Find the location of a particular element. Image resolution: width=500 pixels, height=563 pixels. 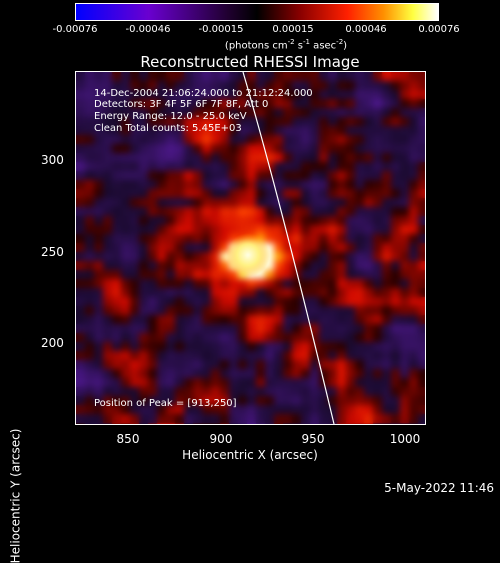

colorbar-units: (photons cm-2 s-1 asec-2) is located at coordinates (286, 45).